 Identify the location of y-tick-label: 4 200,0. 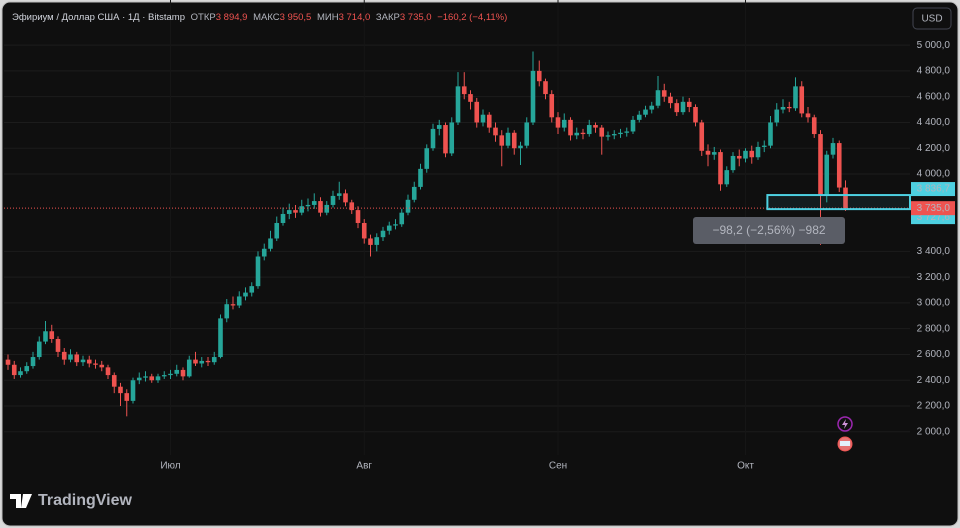
(934, 148).